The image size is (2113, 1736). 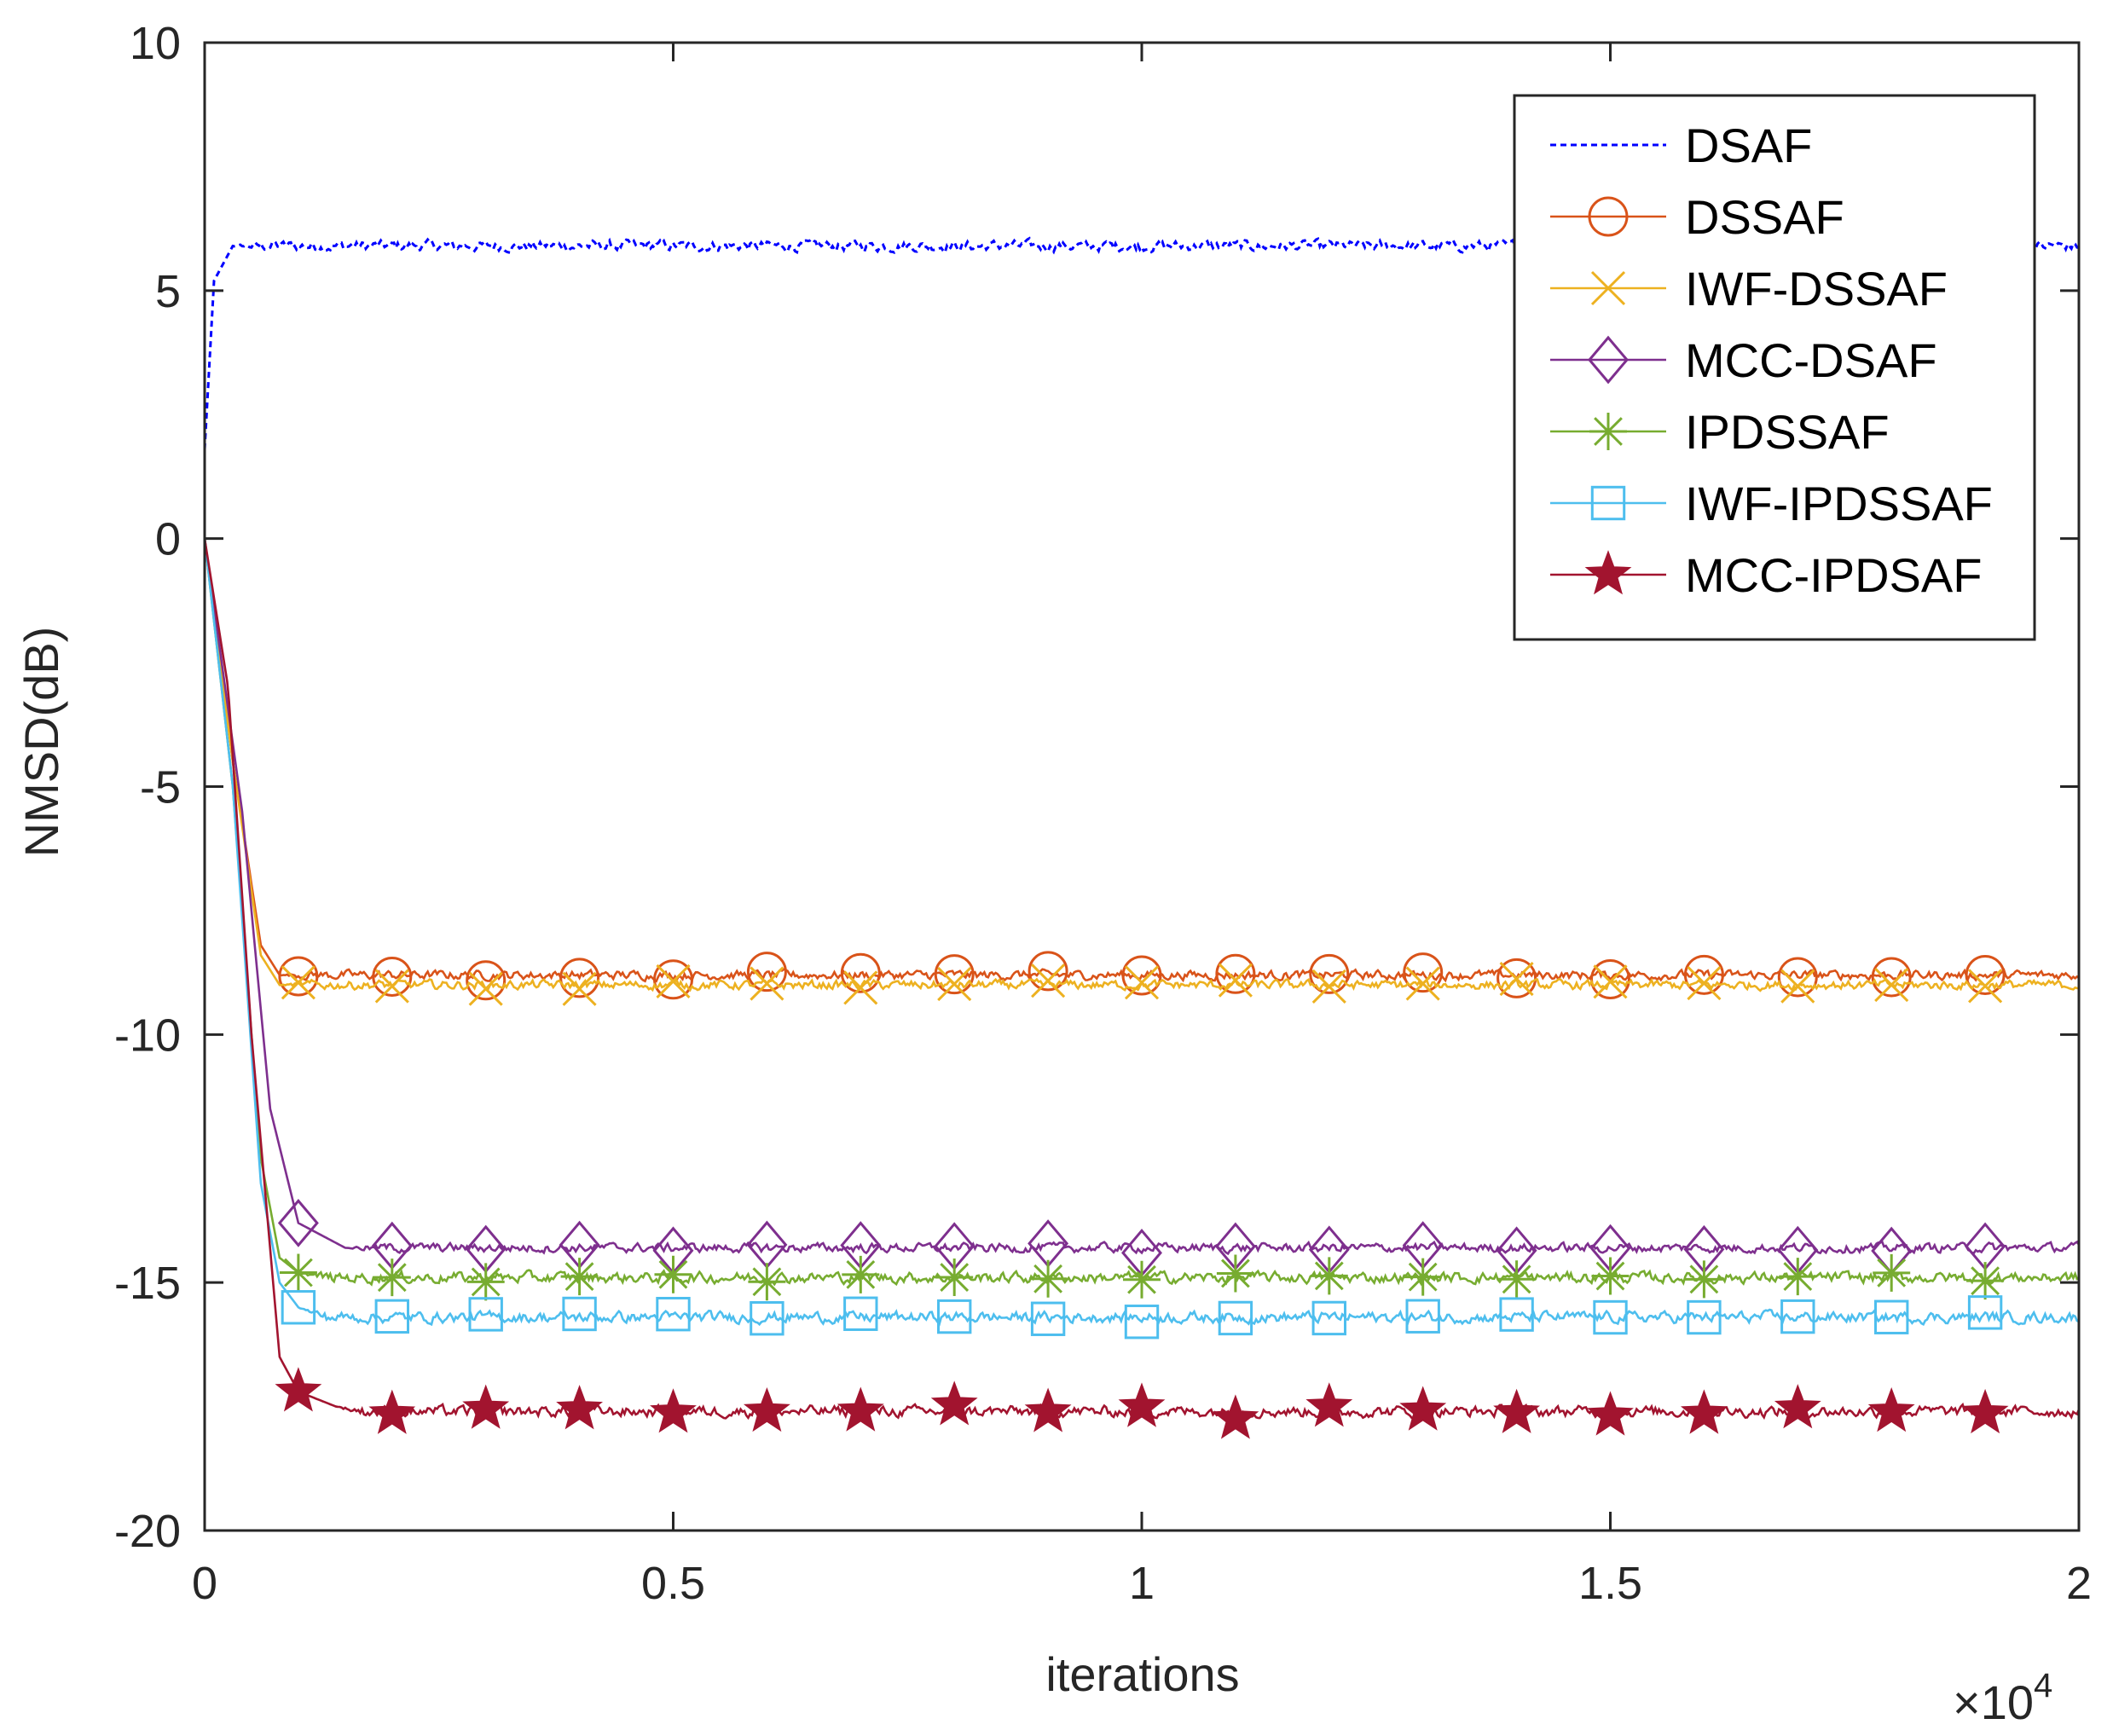 What do you see at coordinates (41, 742) in the screenshot?
I see `y-axis-label: NMSD(dB)` at bounding box center [41, 742].